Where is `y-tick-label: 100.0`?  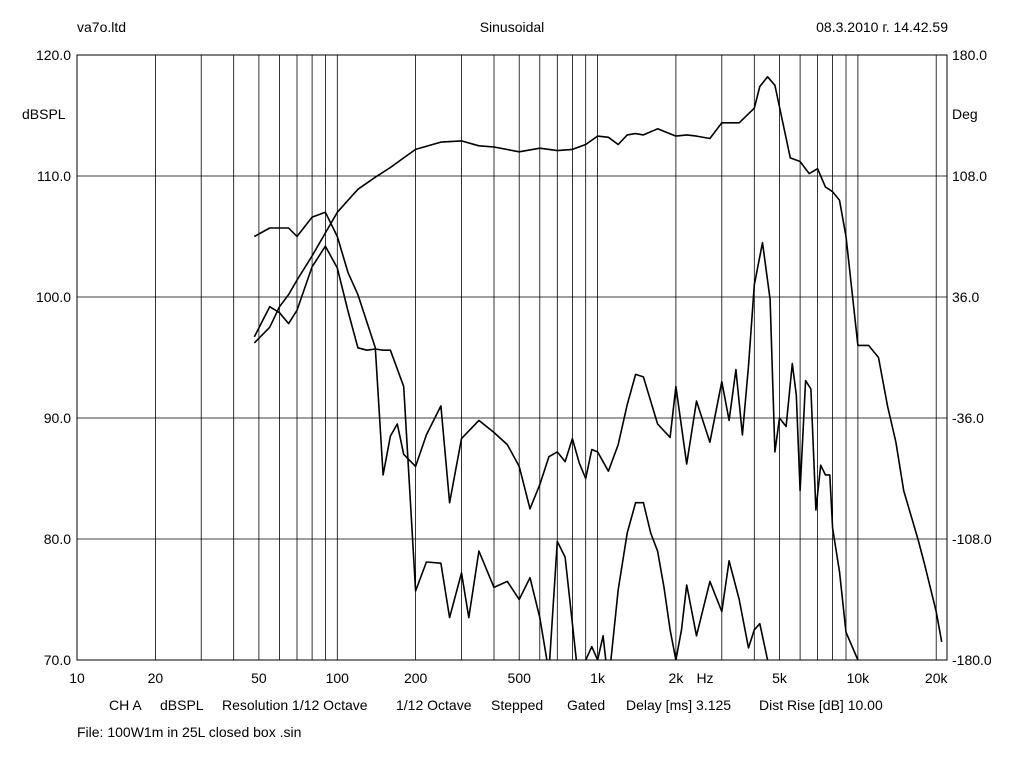 y-tick-label: 100.0 is located at coordinates (53, 297).